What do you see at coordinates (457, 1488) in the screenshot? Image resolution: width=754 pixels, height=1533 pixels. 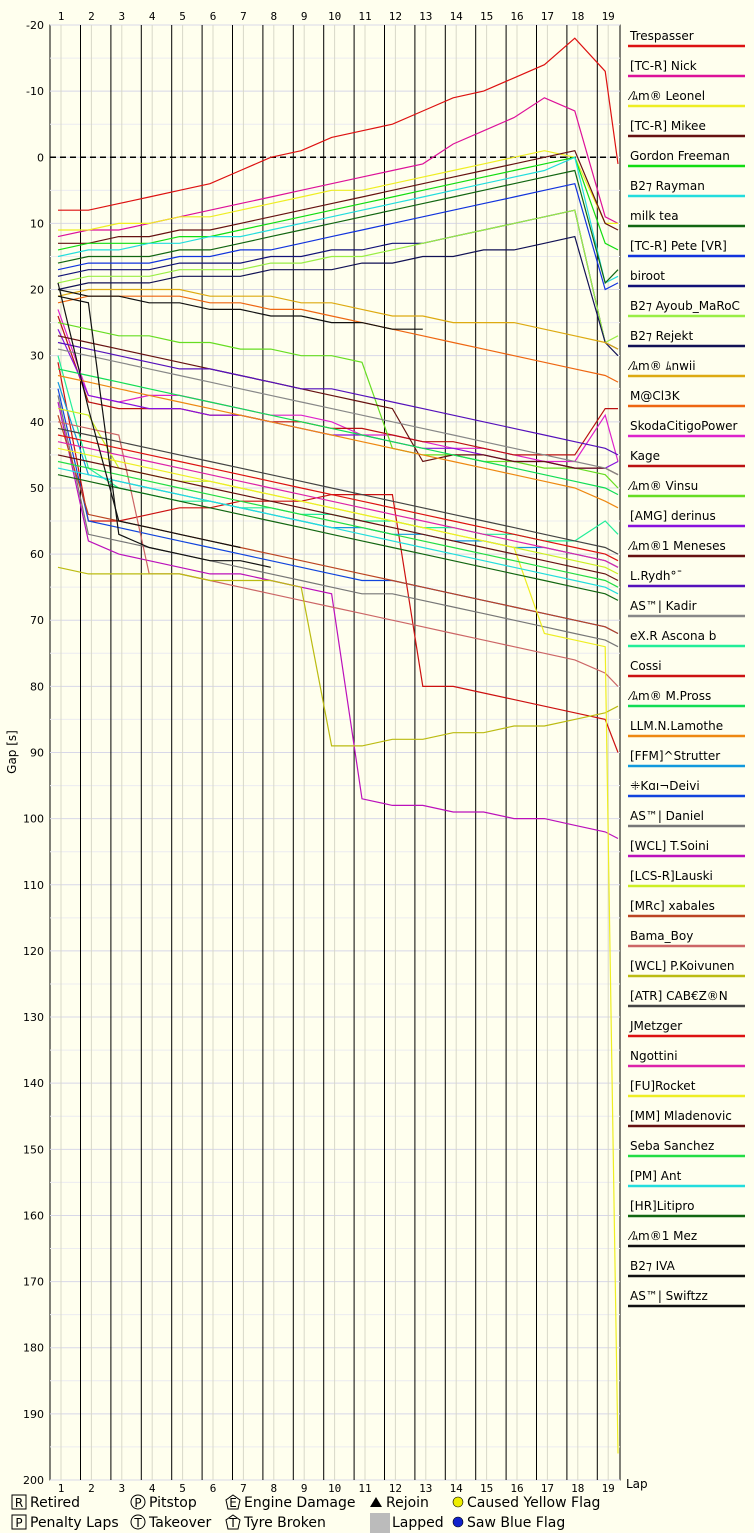 I see `x-tick-label-bottom: 14` at bounding box center [457, 1488].